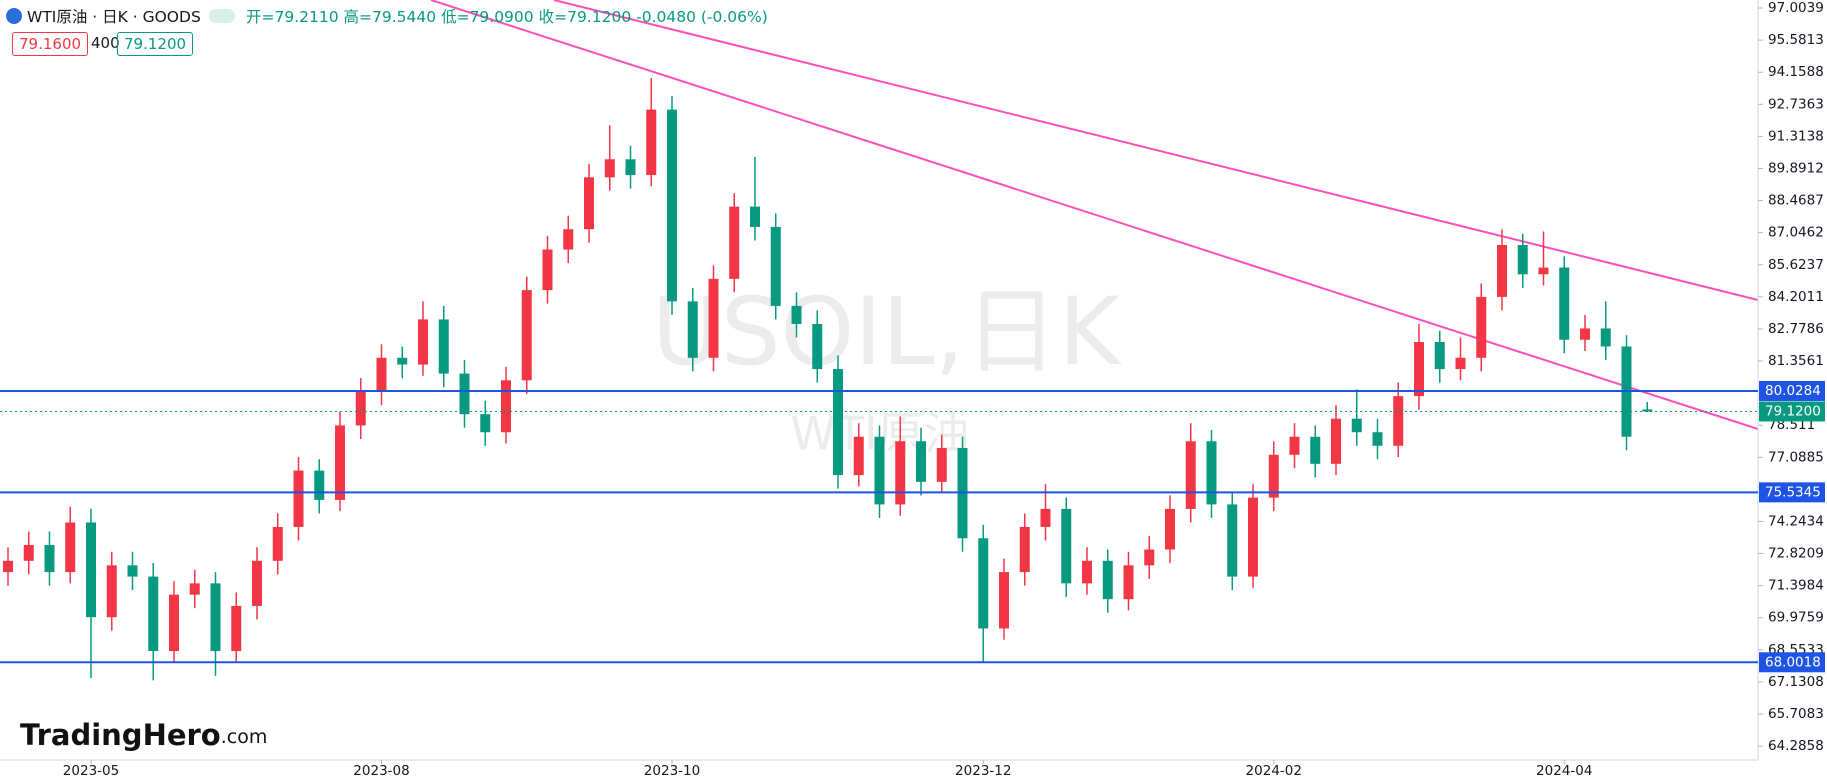  What do you see at coordinates (1796, 329) in the screenshot?
I see `y-tick-label: 82.7786` at bounding box center [1796, 329].